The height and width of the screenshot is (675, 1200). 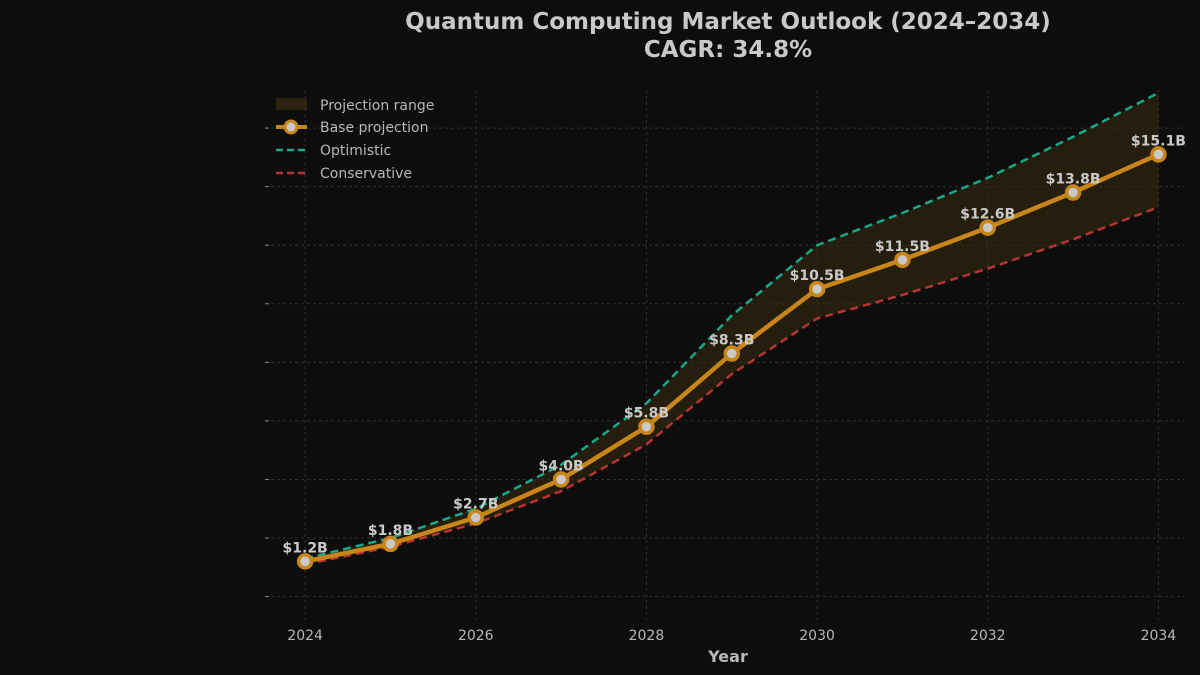 What do you see at coordinates (561, 479) in the screenshot?
I see `base-point-2027` at bounding box center [561, 479].